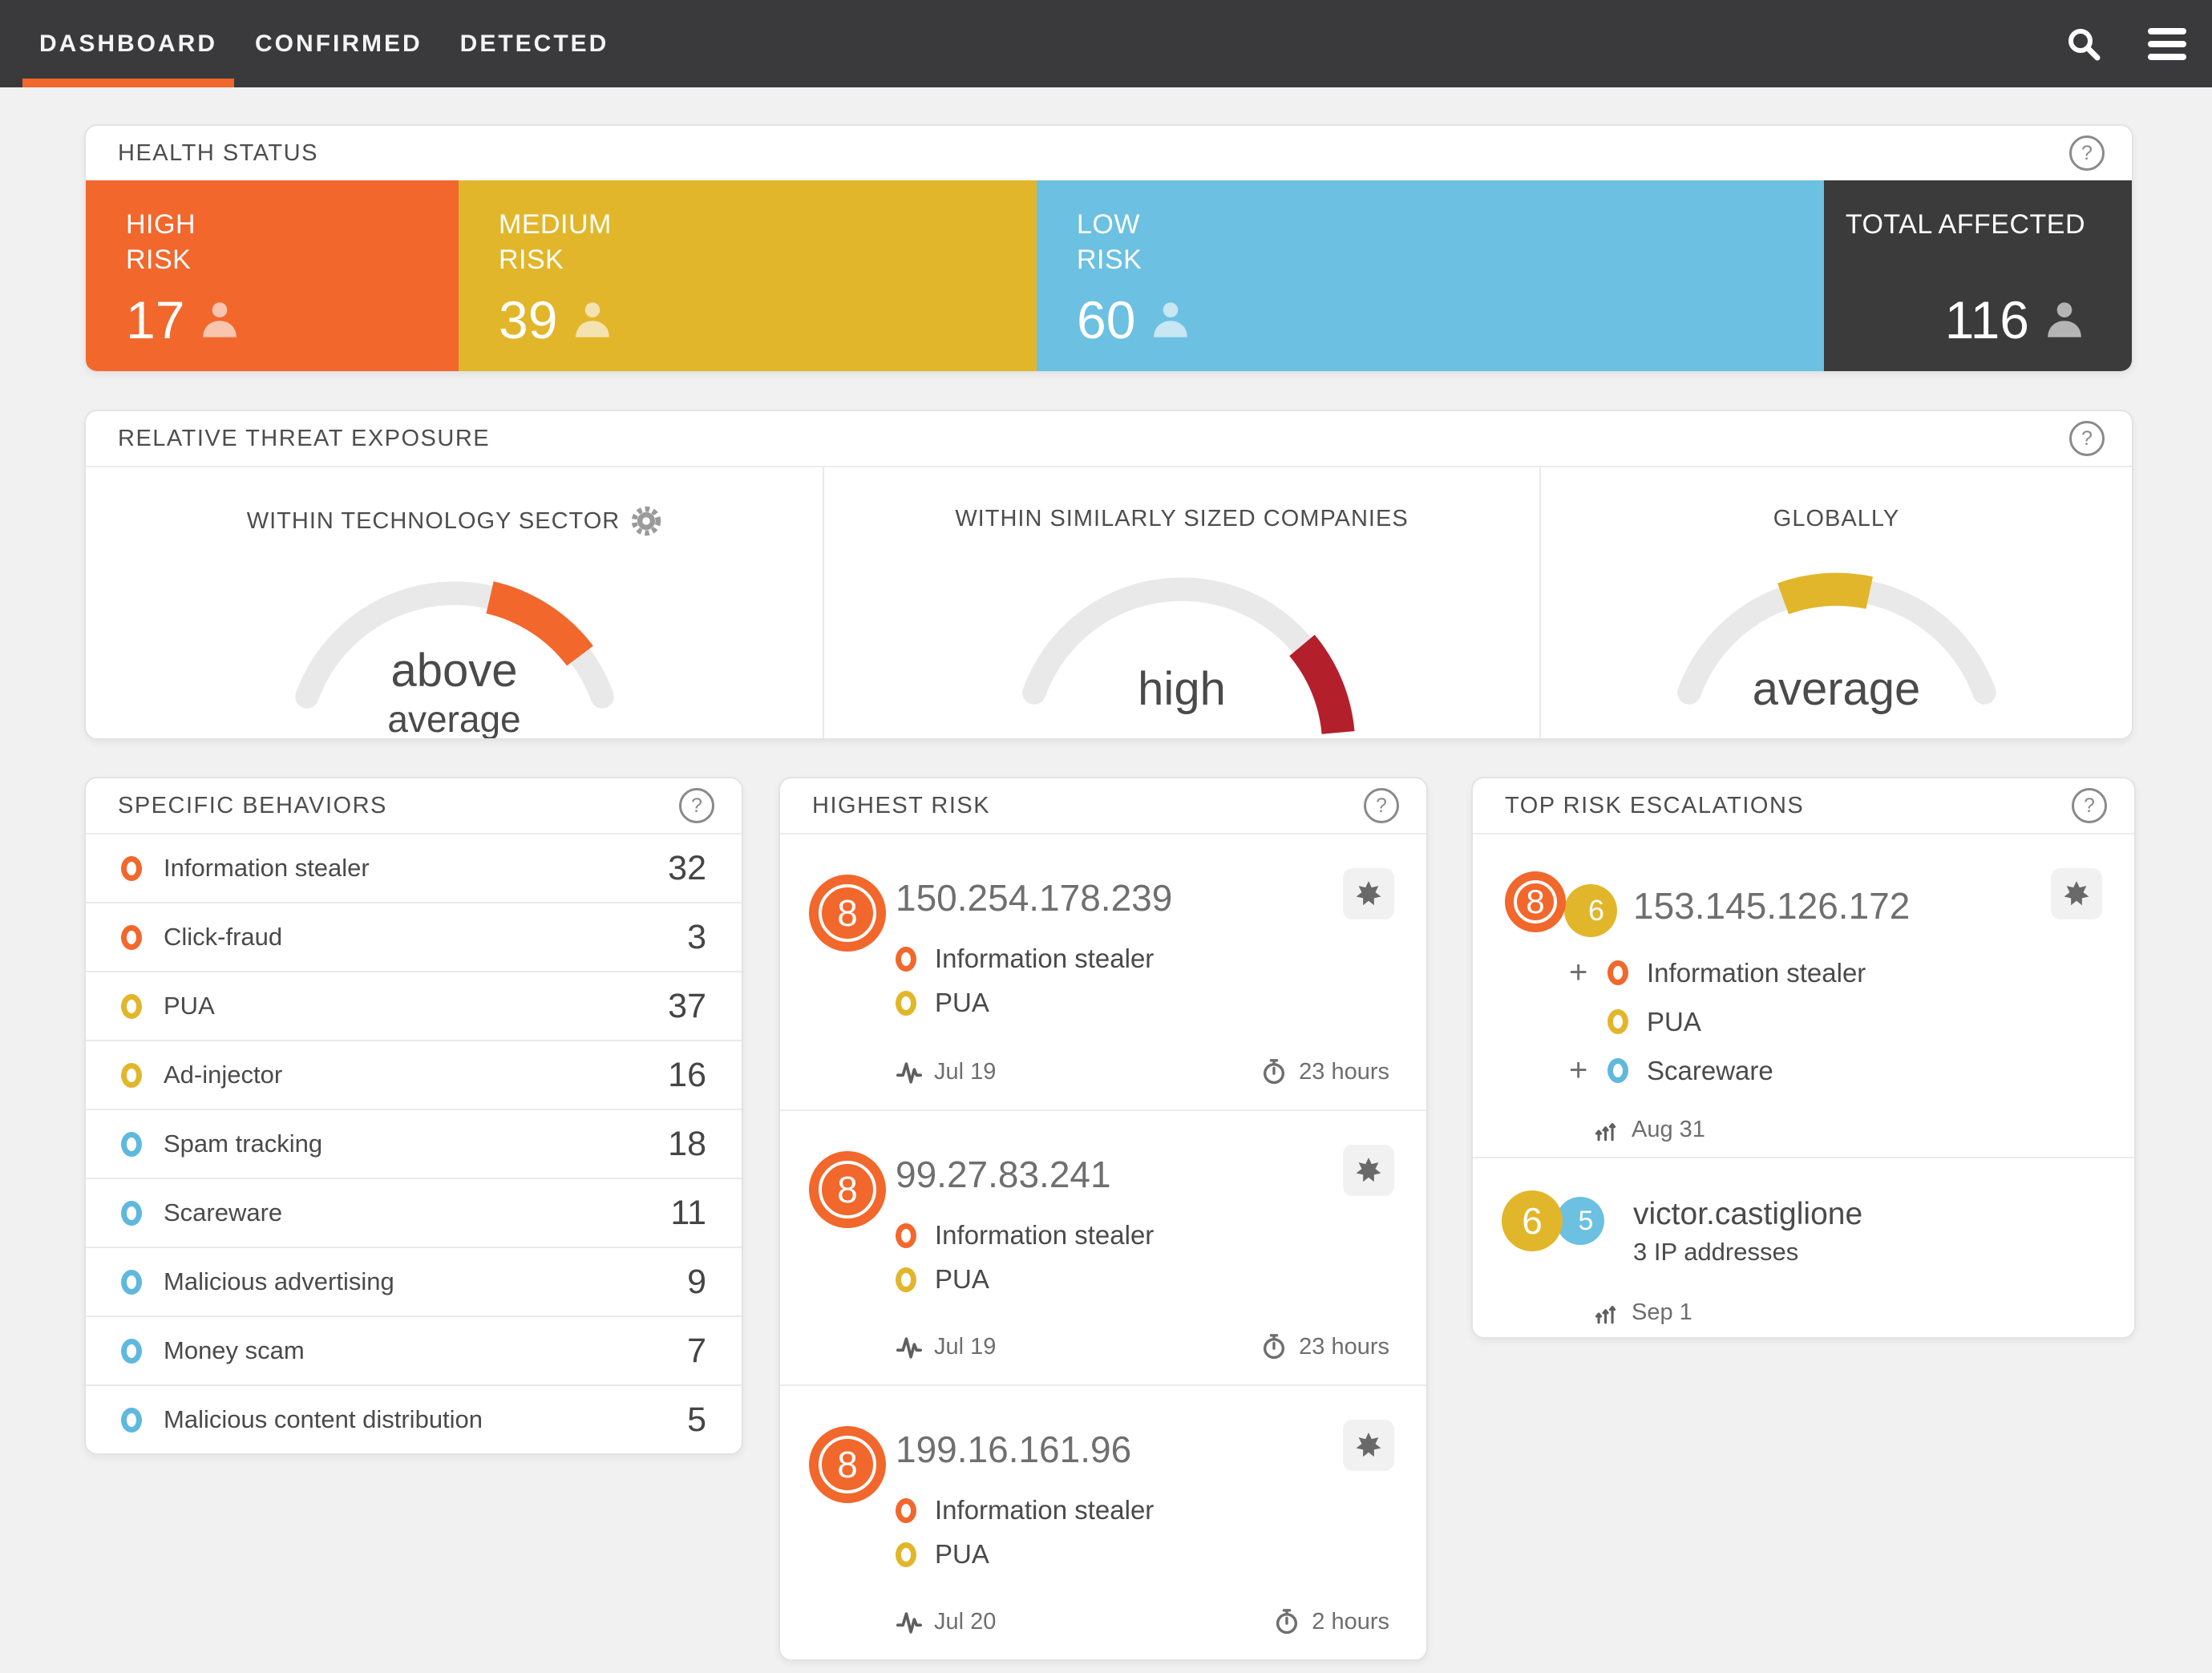 Image resolution: width=2212 pixels, height=1673 pixels. Describe the element at coordinates (272, 275) in the screenshot. I see `segment-high-risk: HIGH RISK 17` at that location.